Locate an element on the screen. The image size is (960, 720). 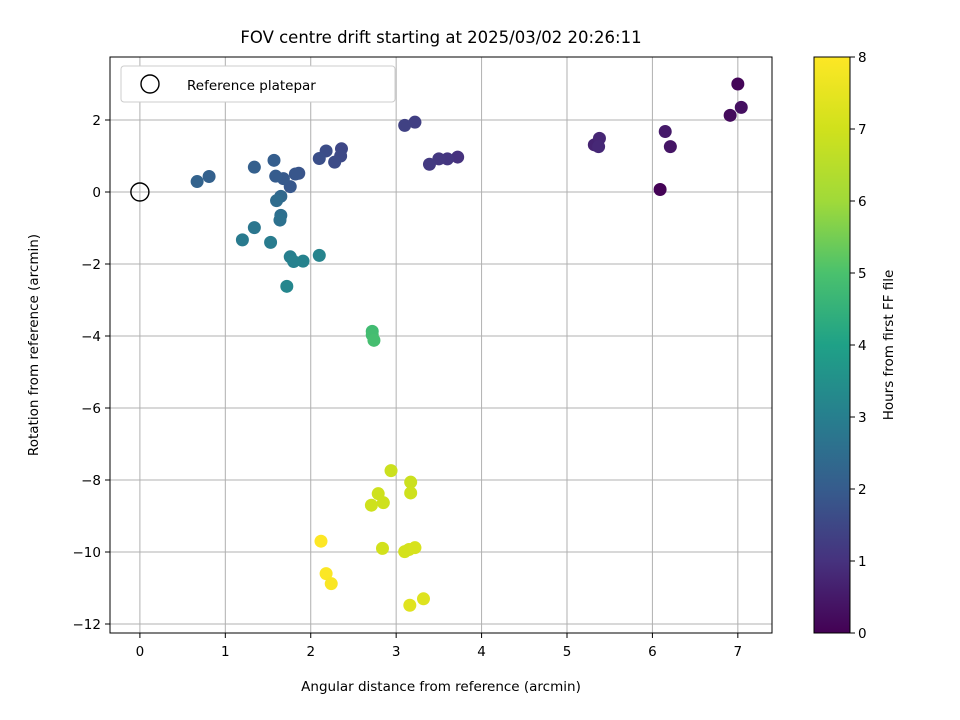
legend-box is located at coordinates (258, 84).